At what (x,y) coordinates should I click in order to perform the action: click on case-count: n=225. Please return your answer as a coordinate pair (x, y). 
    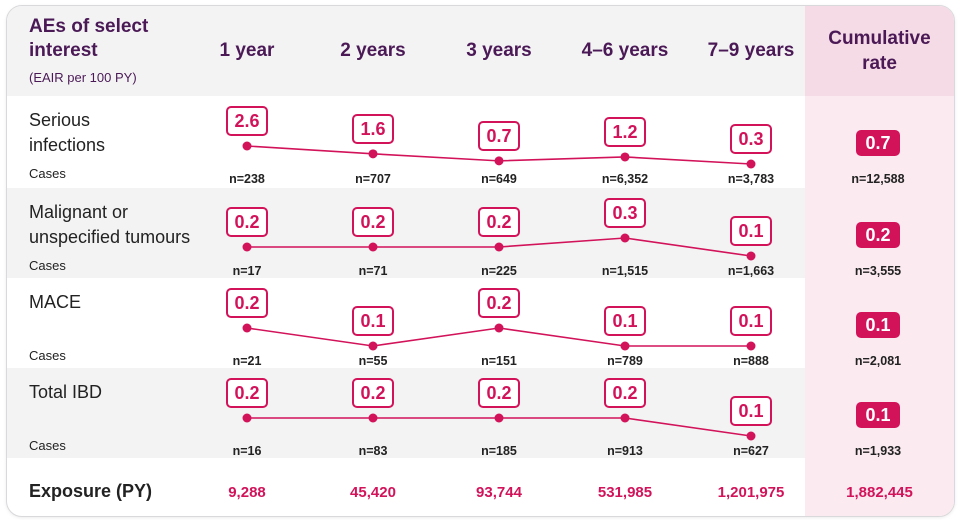
    Looking at the image, I should click on (499, 271).